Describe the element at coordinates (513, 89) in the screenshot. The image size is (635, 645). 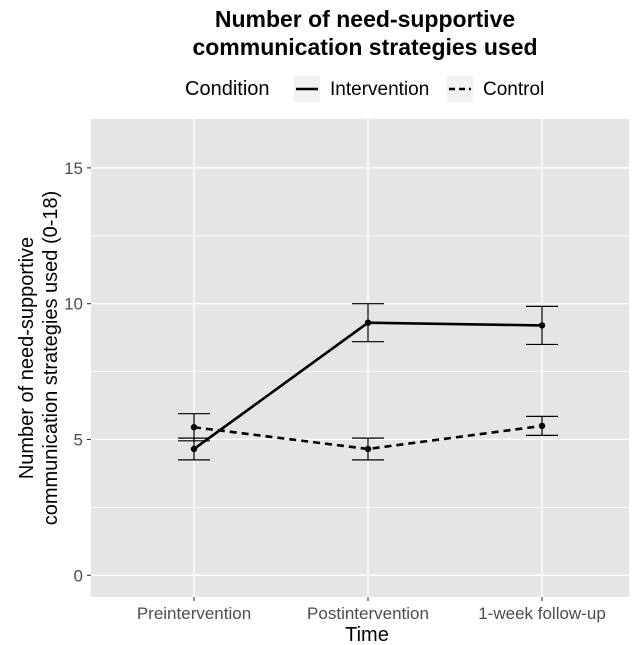
I see `legend-entry-control: Control` at that location.